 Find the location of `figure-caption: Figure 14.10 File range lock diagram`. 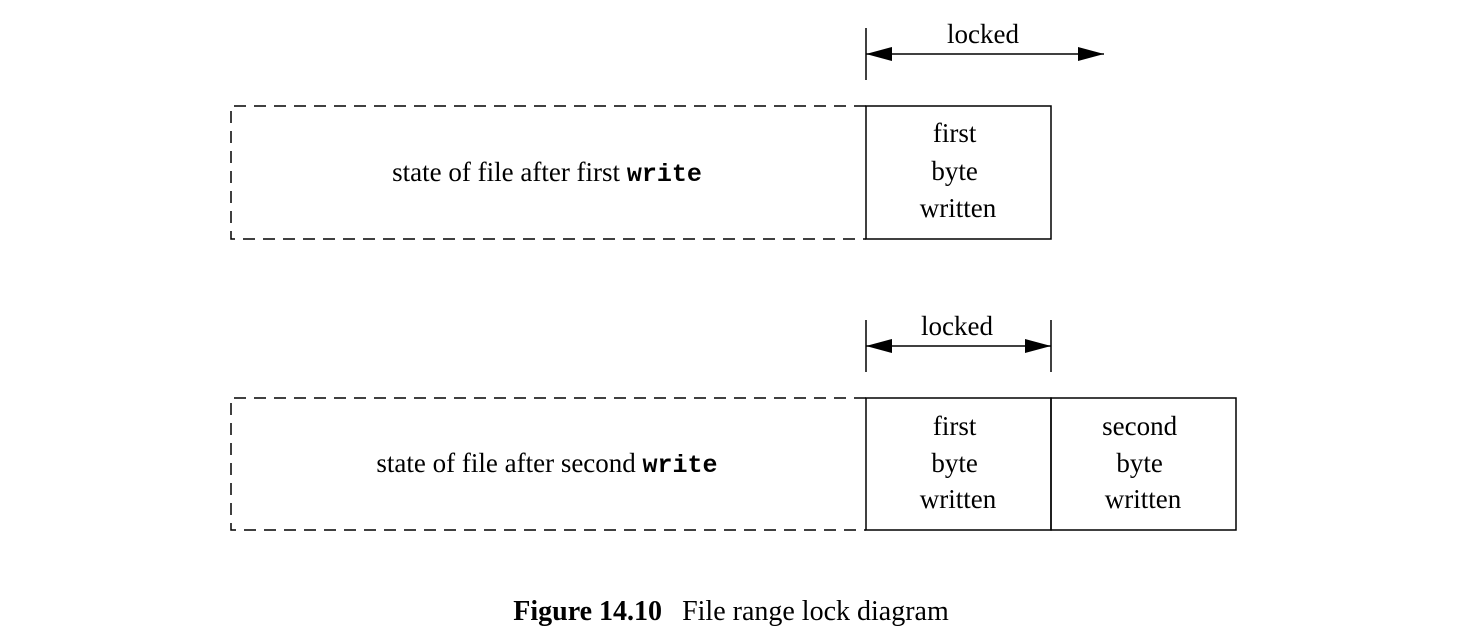

figure-caption: Figure 14.10 File range lock diagram is located at coordinates (731, 612).